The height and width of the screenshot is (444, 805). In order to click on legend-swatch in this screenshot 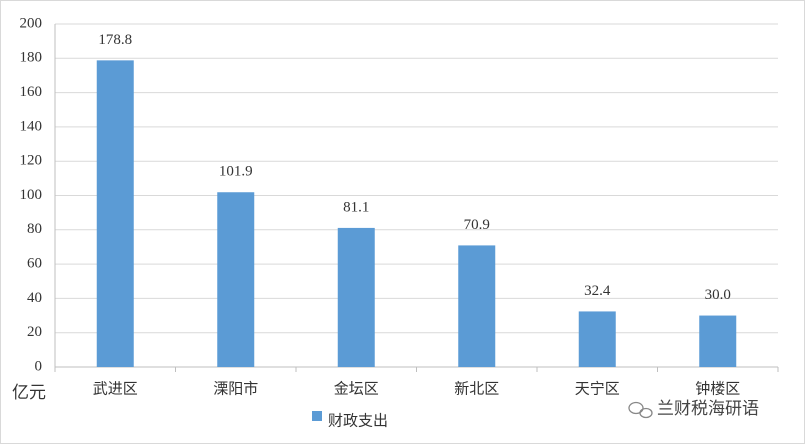, I will do `click(317, 416)`.